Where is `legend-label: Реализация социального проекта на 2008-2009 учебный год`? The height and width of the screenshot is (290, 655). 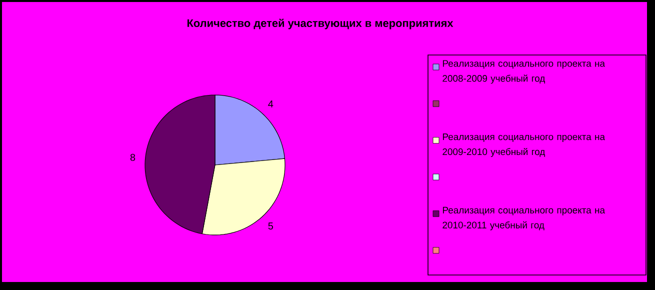
legend-label: Реализация социального проекта на 2008-2009 учебный год is located at coordinates (524, 72).